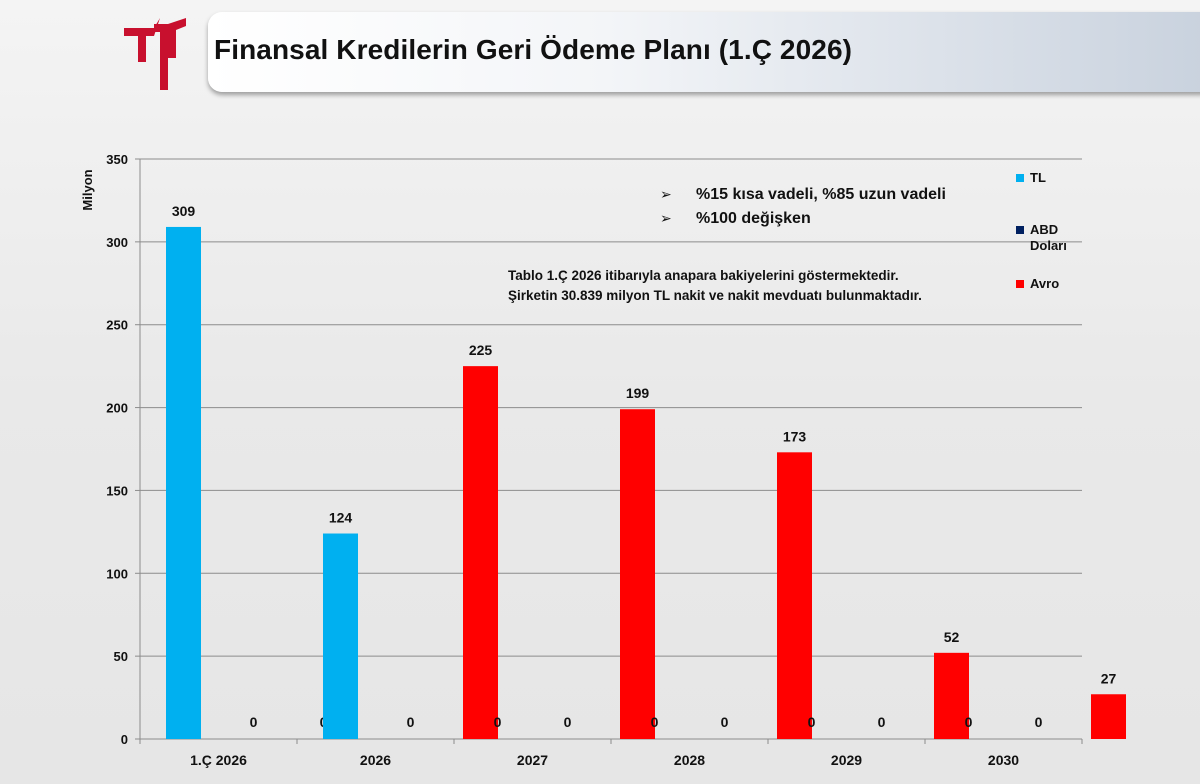 This screenshot has height=784, width=1200. I want to click on y-tick-label: 200, so click(117, 408).